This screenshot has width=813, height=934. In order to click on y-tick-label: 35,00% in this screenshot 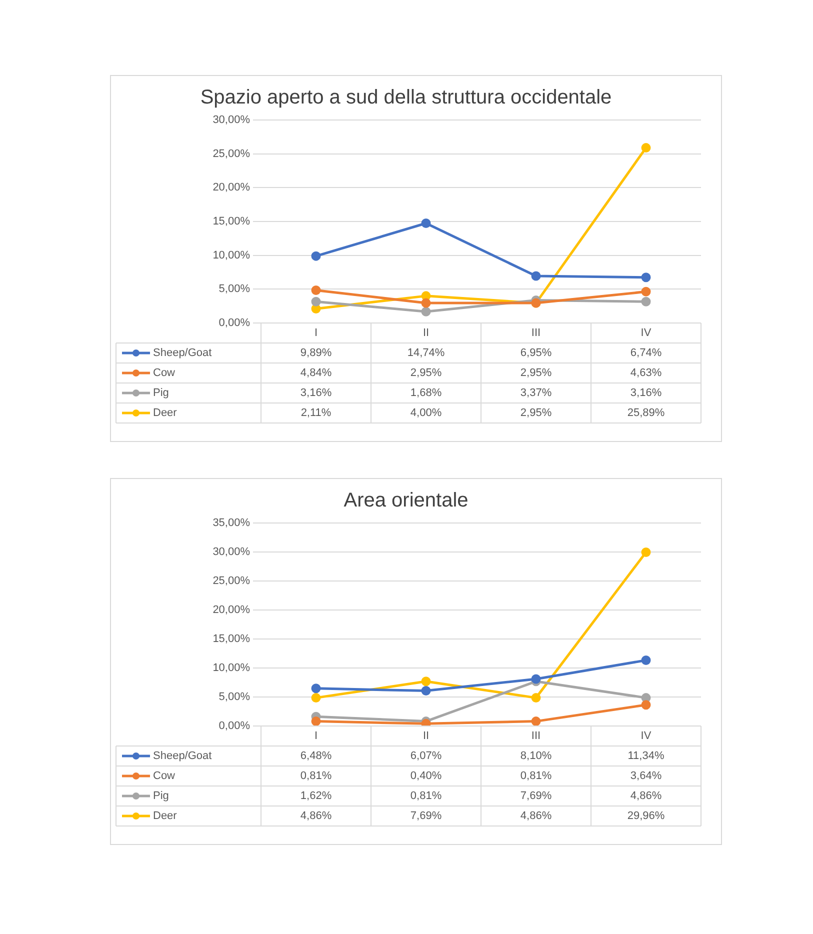, I will do `click(231, 523)`.